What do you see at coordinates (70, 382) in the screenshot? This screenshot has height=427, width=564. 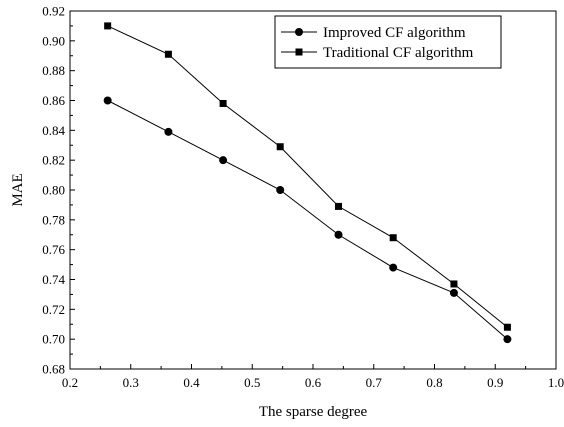 I see `x-tick-label: 0.2` at bounding box center [70, 382].